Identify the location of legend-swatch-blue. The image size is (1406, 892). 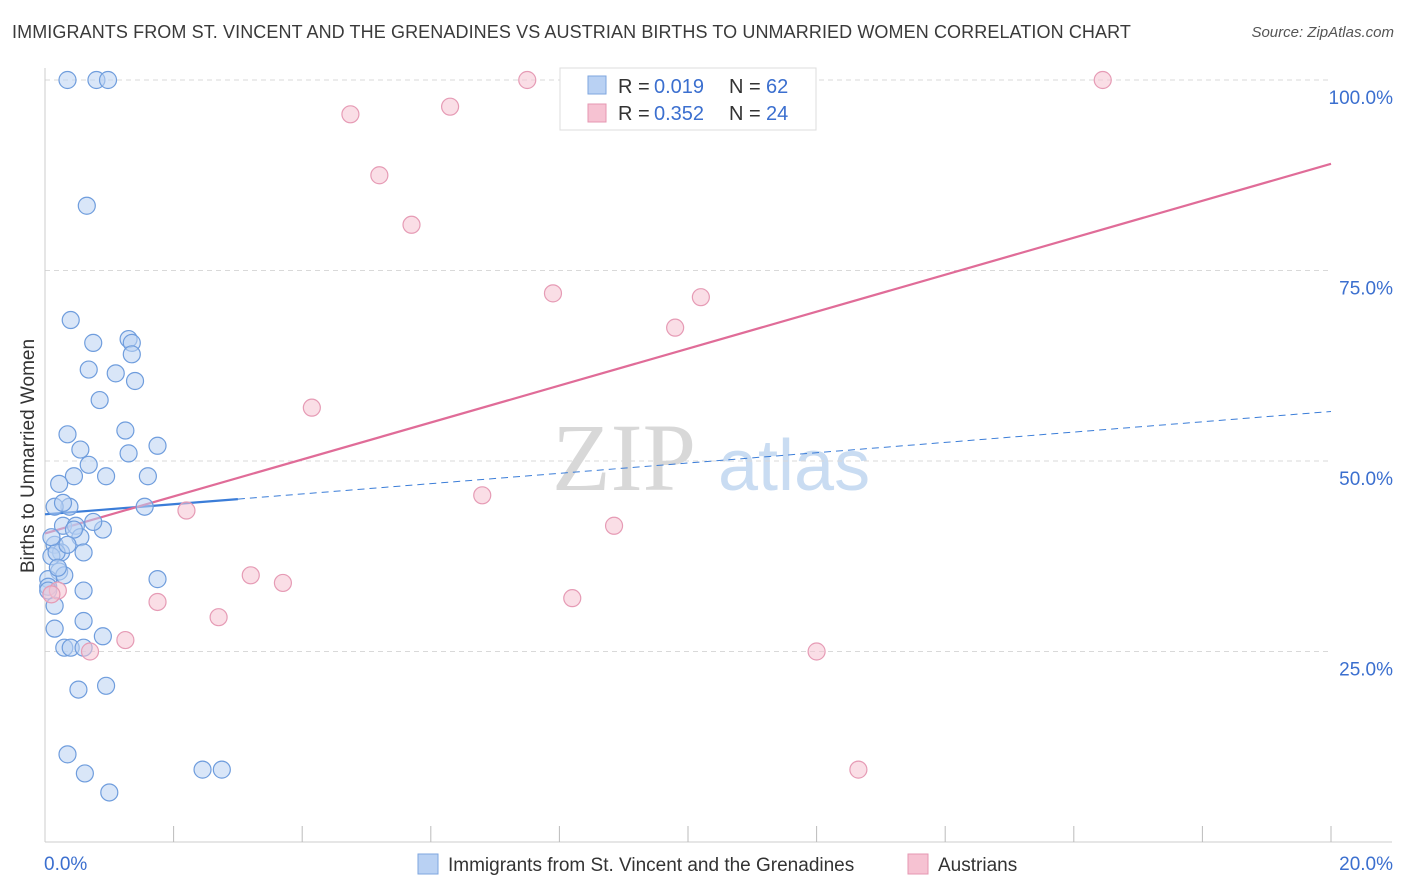
(428, 864).